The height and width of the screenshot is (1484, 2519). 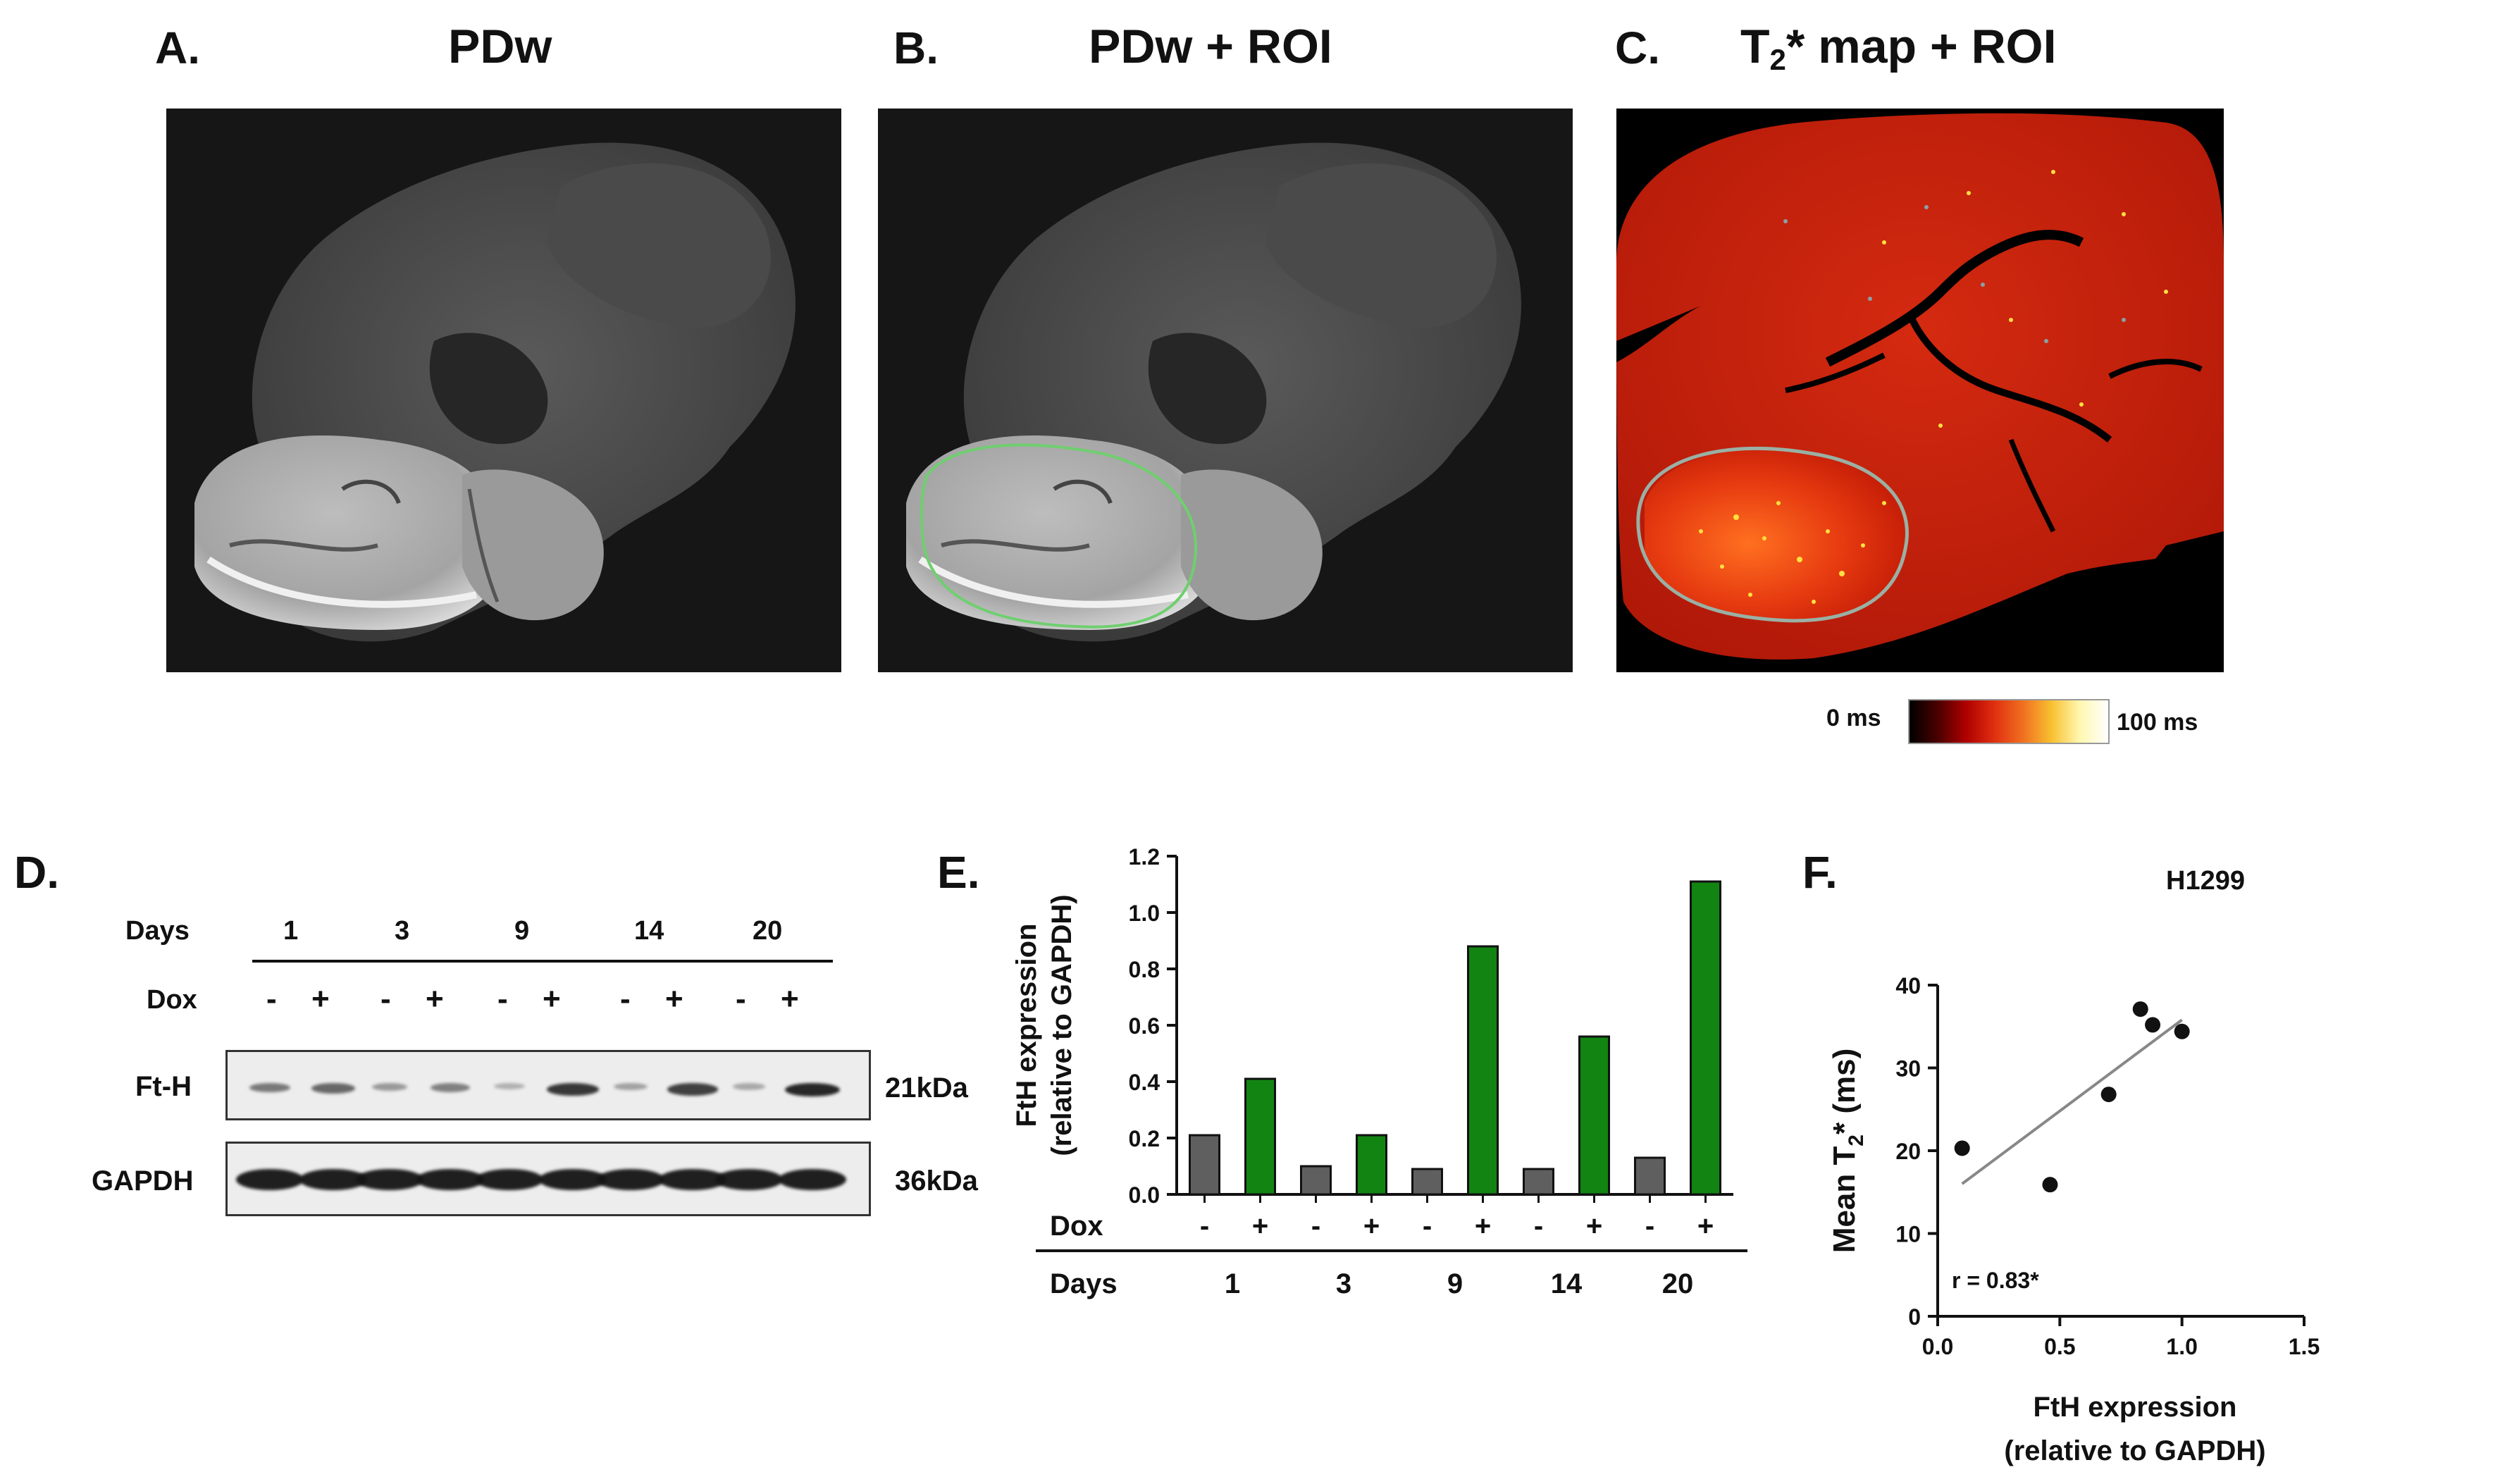 What do you see at coordinates (522, 931) in the screenshot?
I see `blot-day-9: 9` at bounding box center [522, 931].